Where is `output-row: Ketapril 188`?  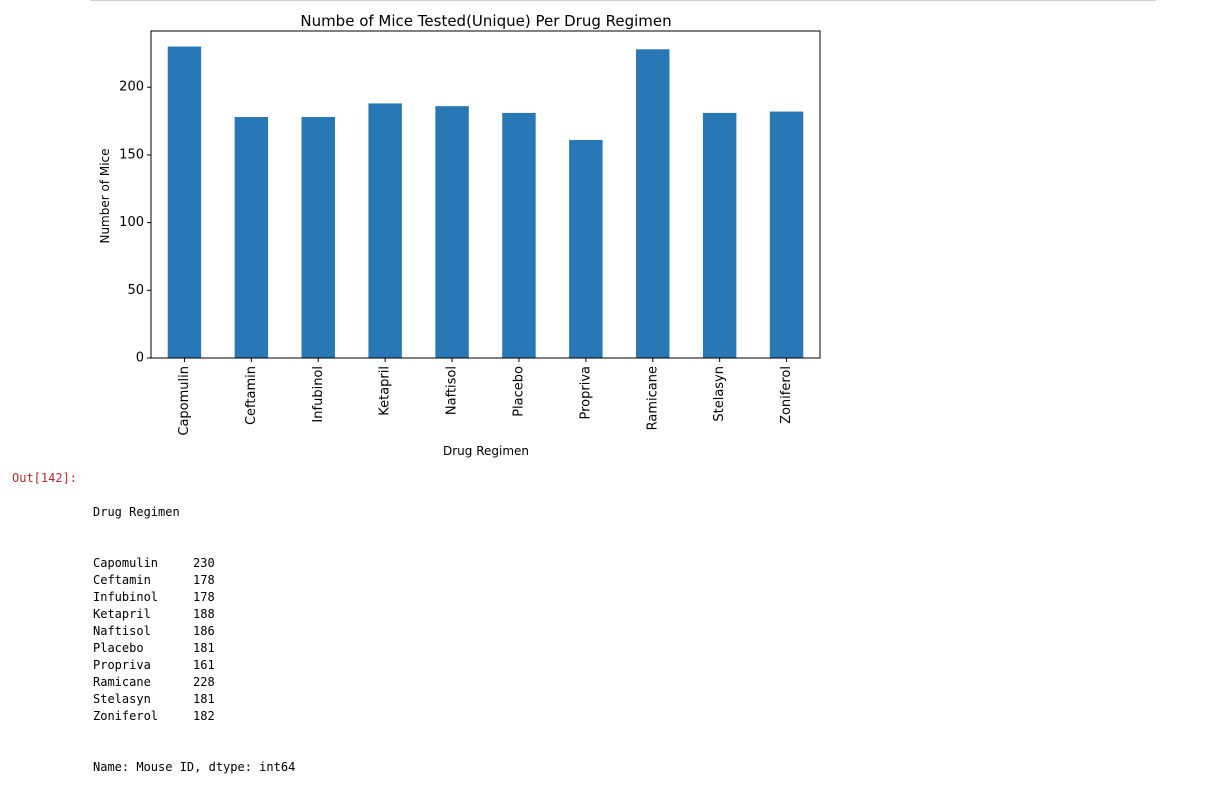
output-row: Ketapril 188 is located at coordinates (194, 614).